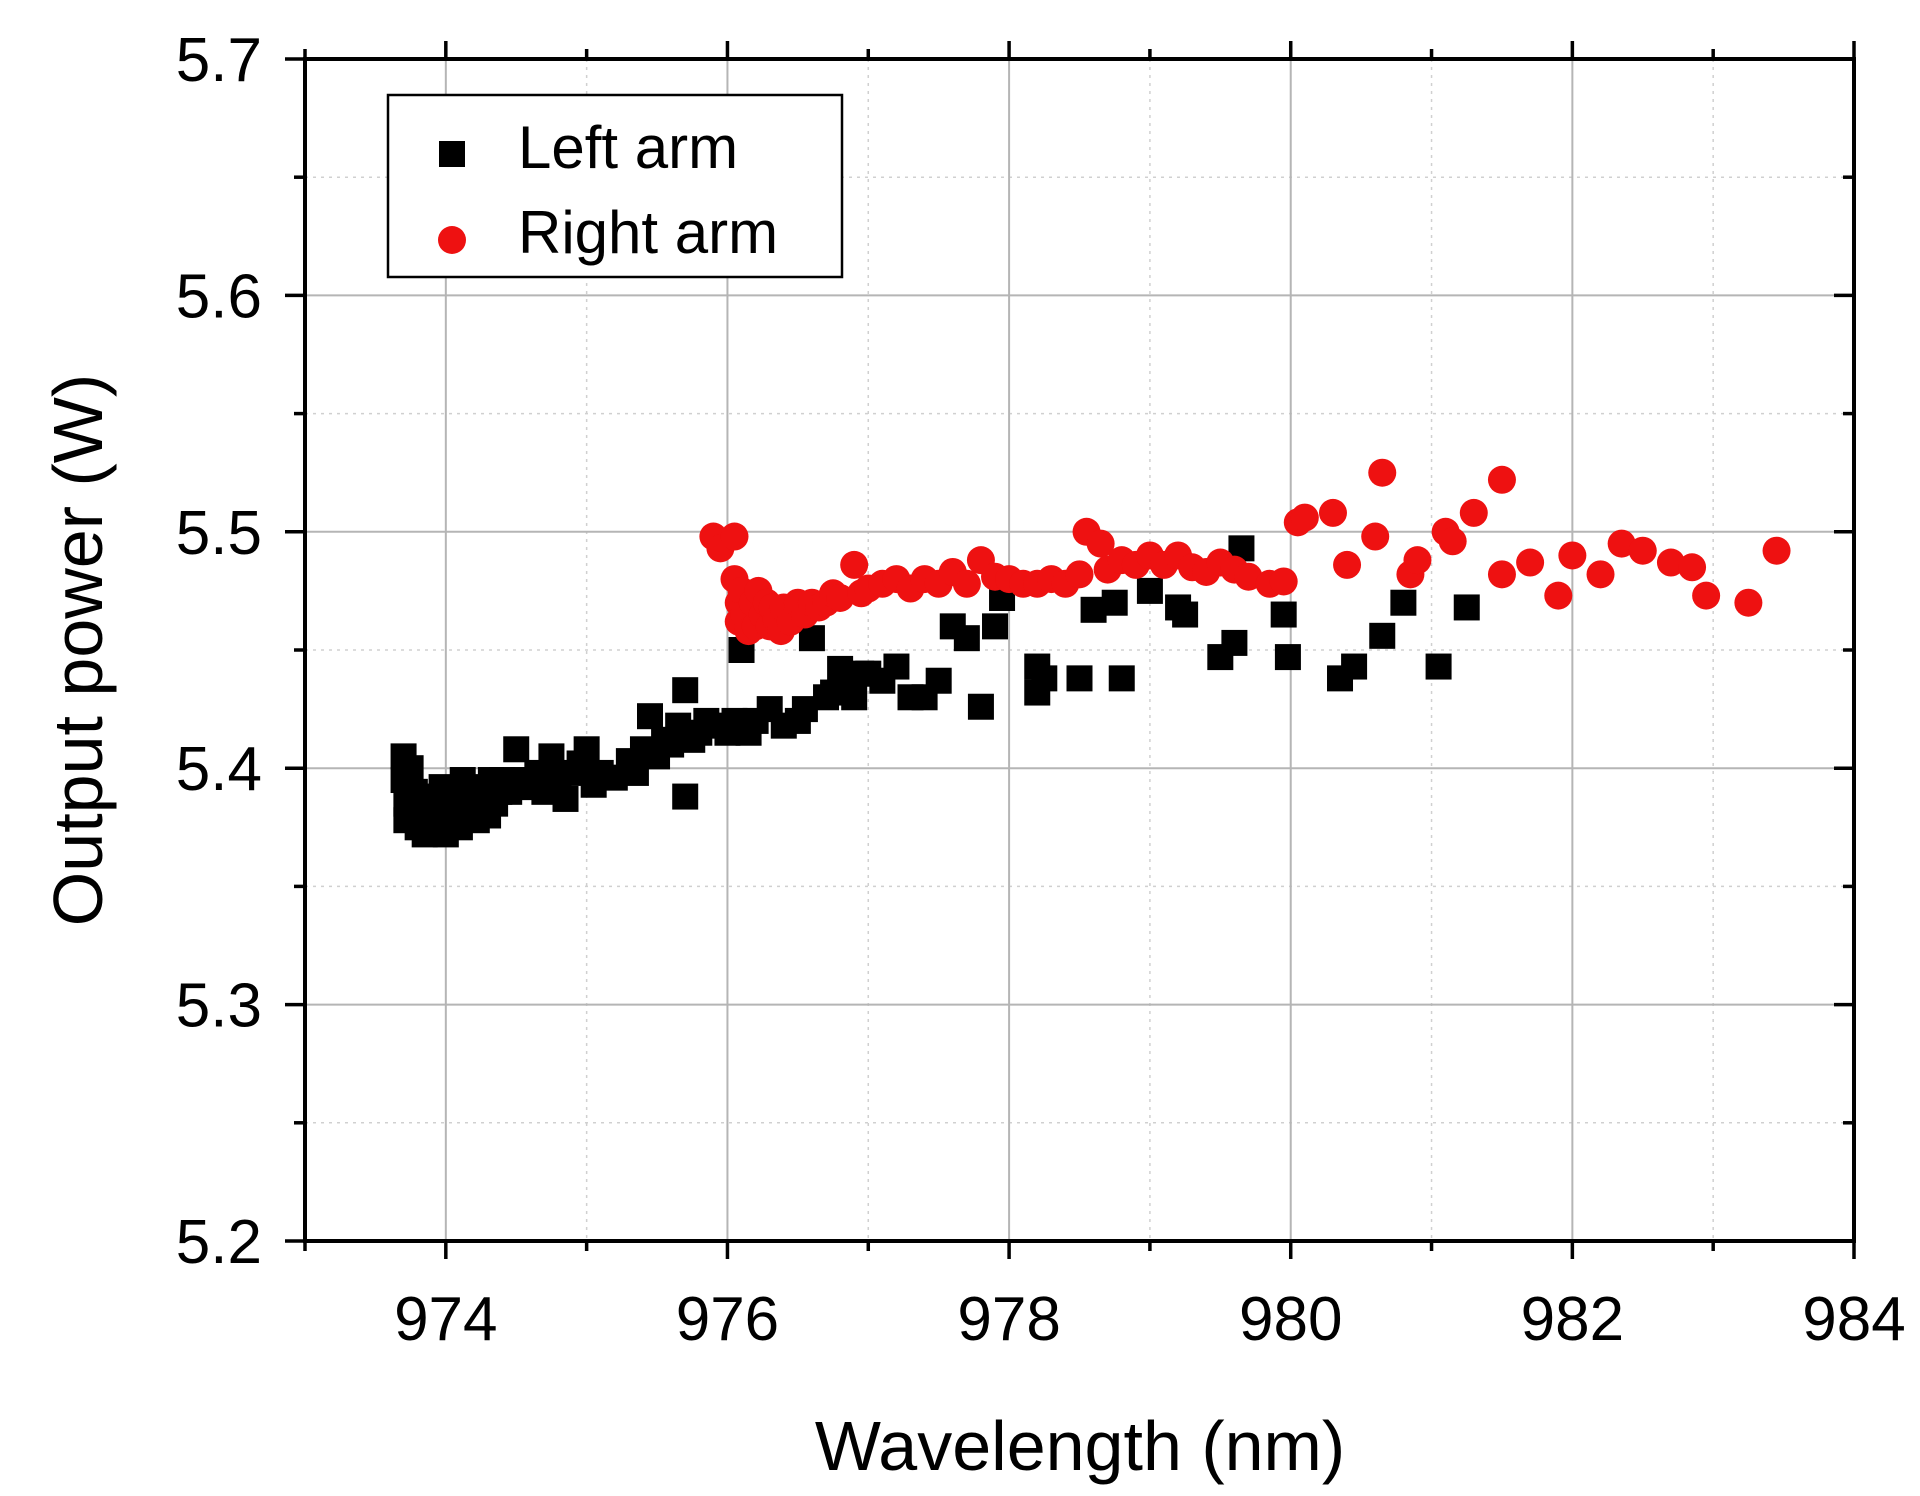  What do you see at coordinates (219, 533) in the screenshot?
I see `y-tick-label: 5.5` at bounding box center [219, 533].